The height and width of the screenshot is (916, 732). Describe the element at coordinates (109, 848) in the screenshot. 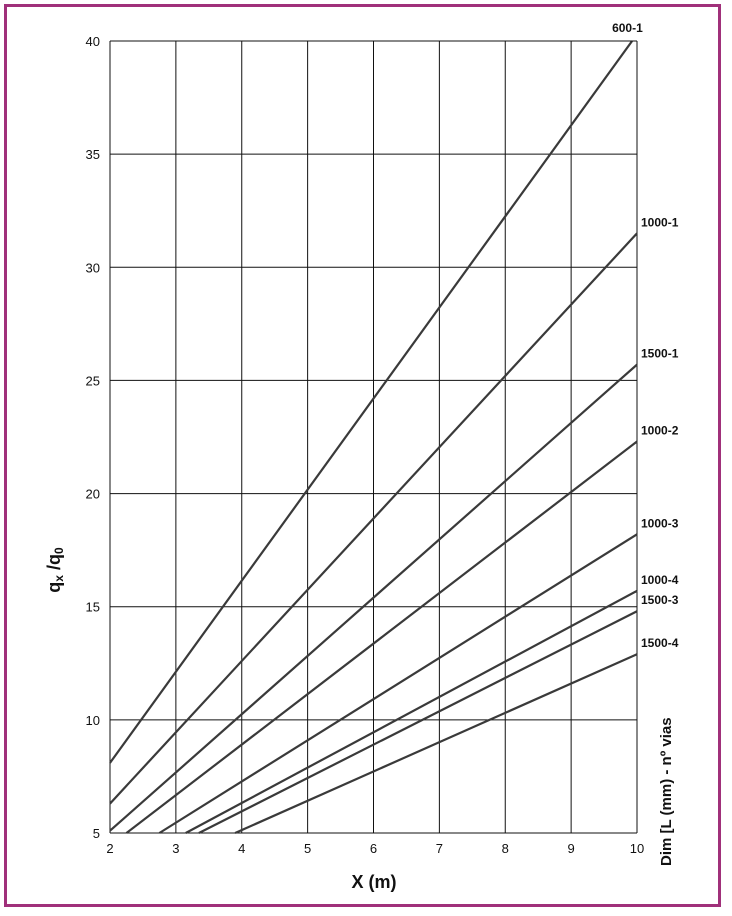

I see `x-tick-label: 2` at that location.